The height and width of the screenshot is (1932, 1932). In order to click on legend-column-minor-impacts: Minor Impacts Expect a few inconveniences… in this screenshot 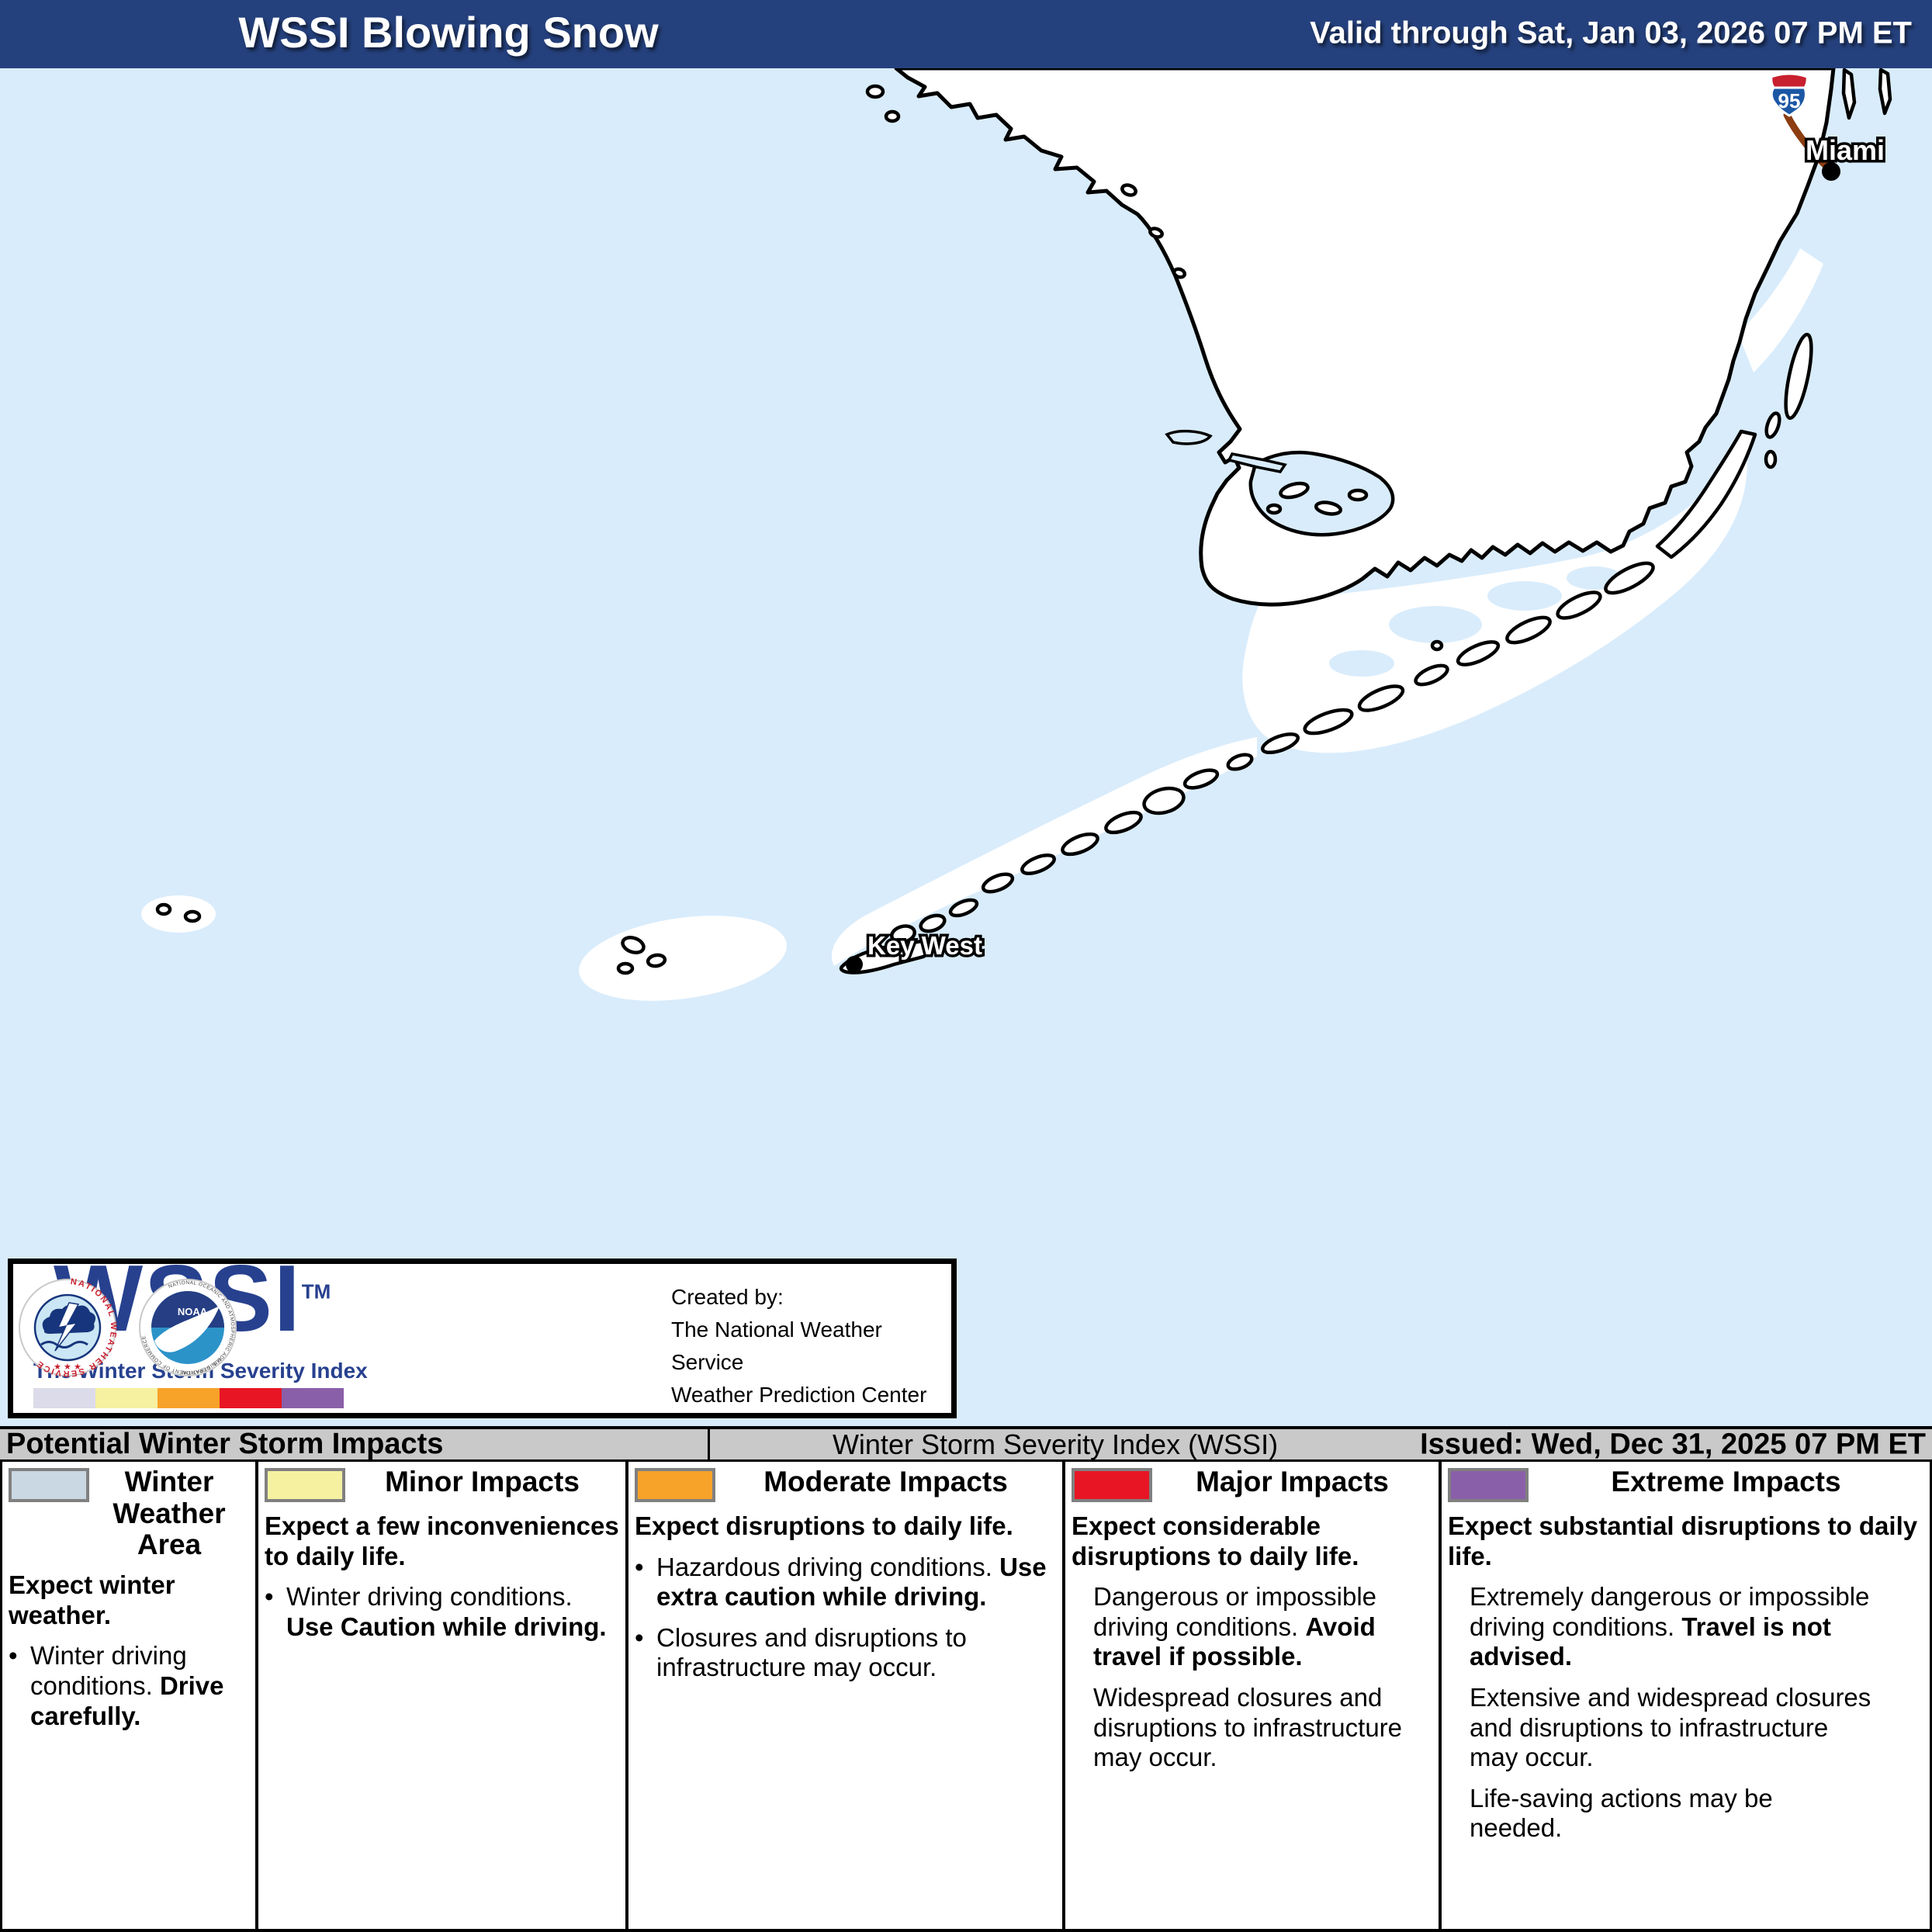, I will do `click(443, 1695)`.